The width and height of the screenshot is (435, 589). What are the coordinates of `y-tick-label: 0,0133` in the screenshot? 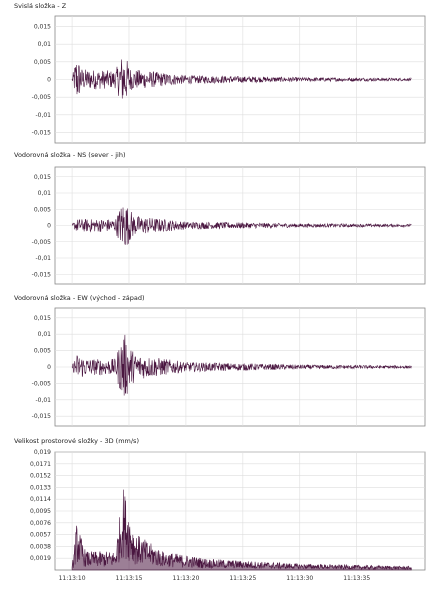 It's located at (40, 487).